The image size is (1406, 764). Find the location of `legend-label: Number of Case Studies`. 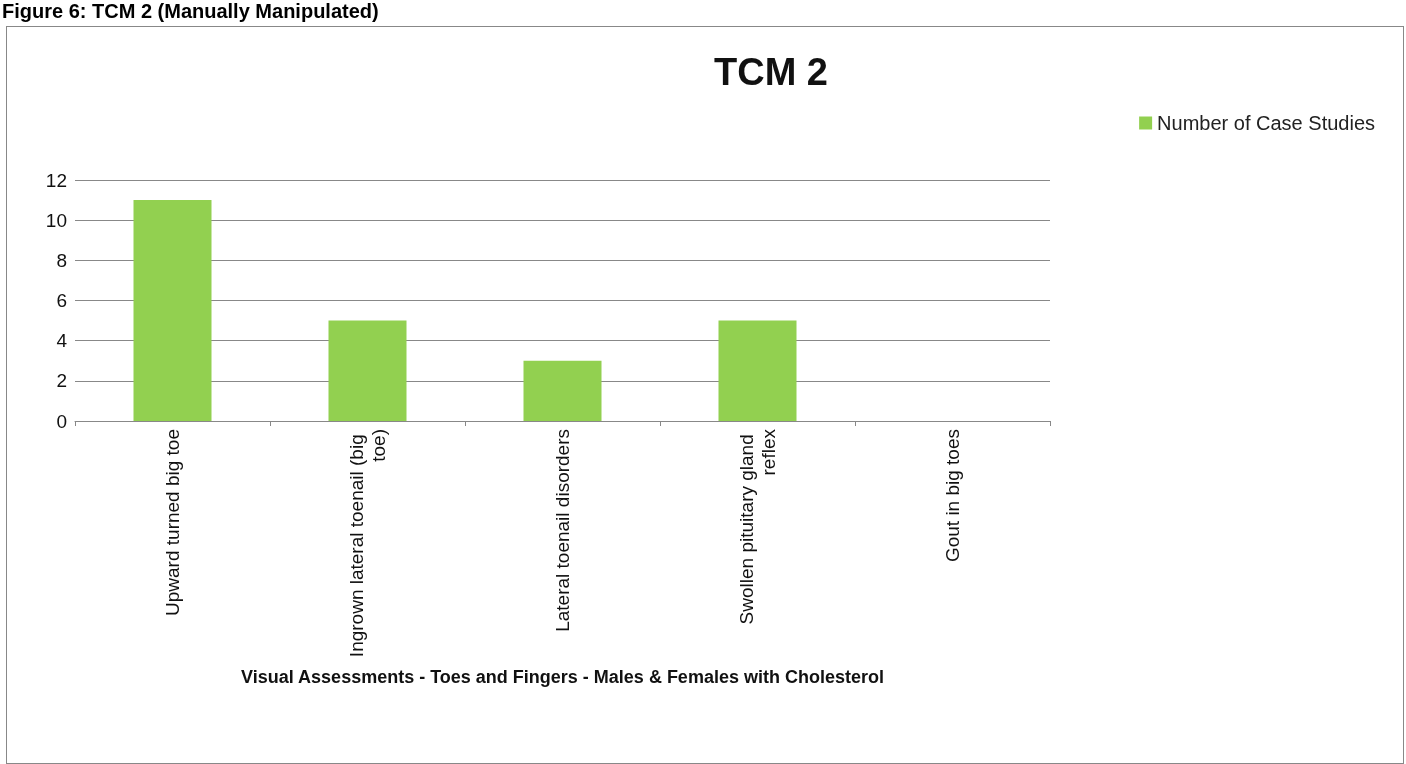

legend-label: Number of Case Studies is located at coordinates (1266, 123).